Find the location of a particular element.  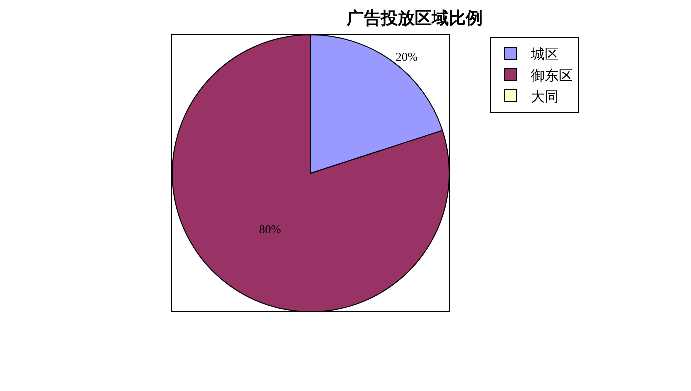

data-label: 20% is located at coordinates (407, 57).